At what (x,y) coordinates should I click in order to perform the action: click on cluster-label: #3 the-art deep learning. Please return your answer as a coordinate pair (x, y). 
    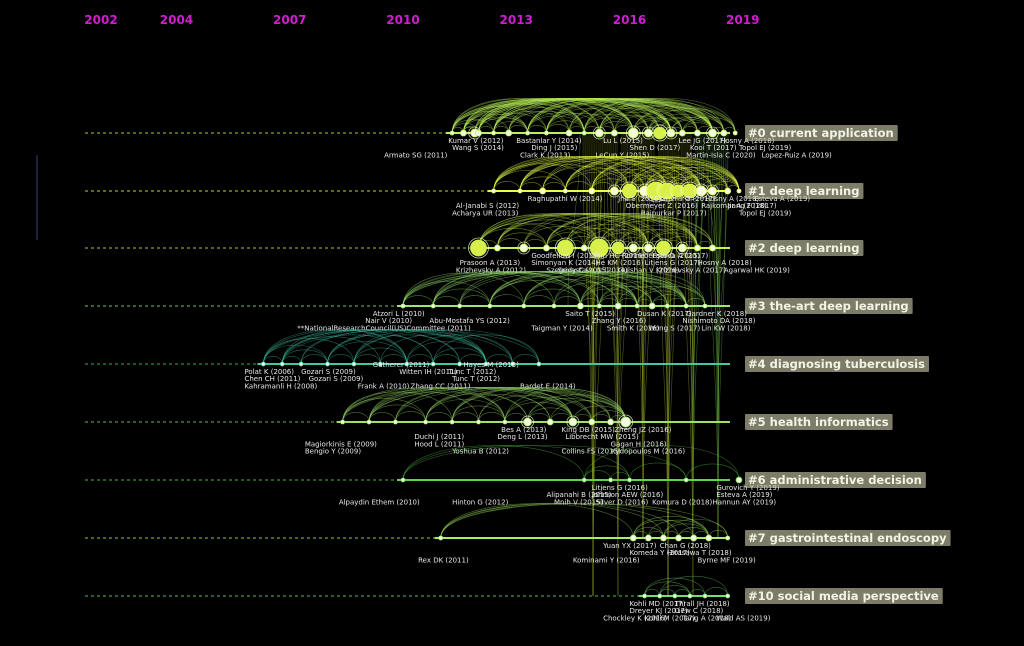
    Looking at the image, I should click on (829, 306).